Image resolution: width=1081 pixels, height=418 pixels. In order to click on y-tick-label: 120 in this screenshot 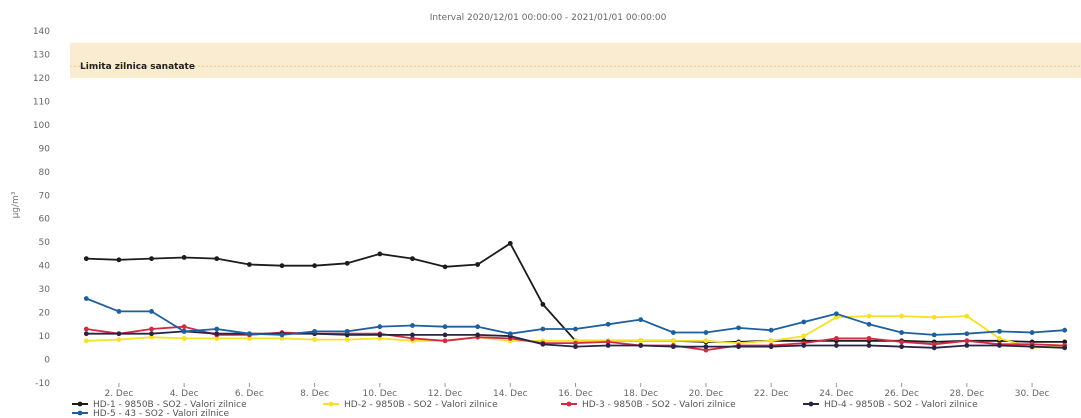, I will do `click(41, 79)`.